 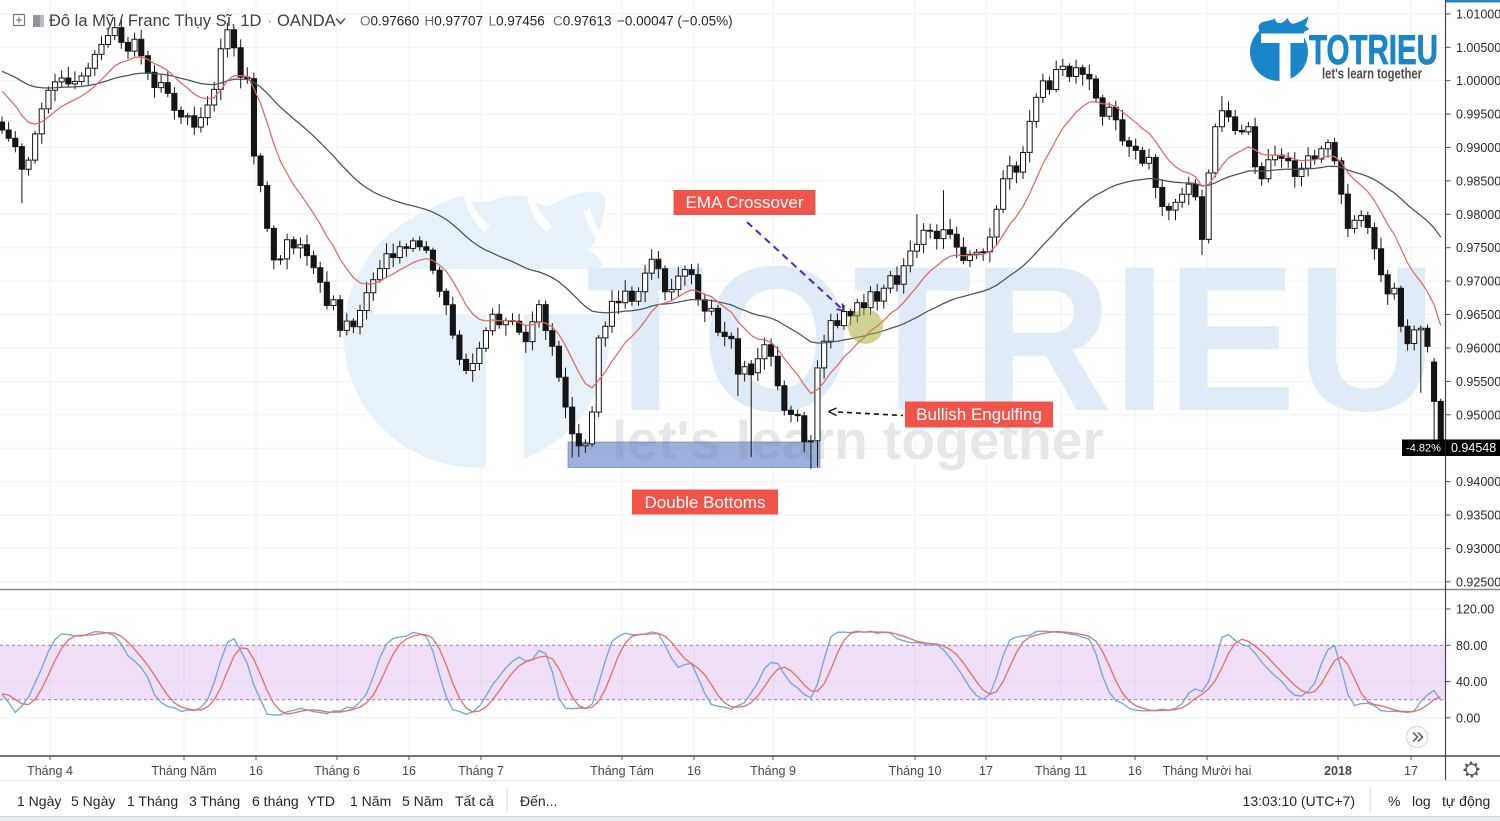 What do you see at coordinates (1478, 148) in the screenshot?
I see `svg-text: 0.99000` at bounding box center [1478, 148].